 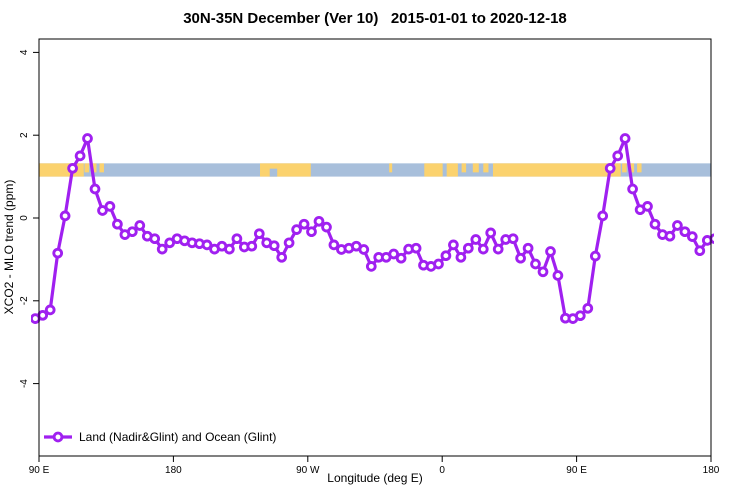 What do you see at coordinates (24, 300) in the screenshot?
I see `y-tick-label: -2` at bounding box center [24, 300].